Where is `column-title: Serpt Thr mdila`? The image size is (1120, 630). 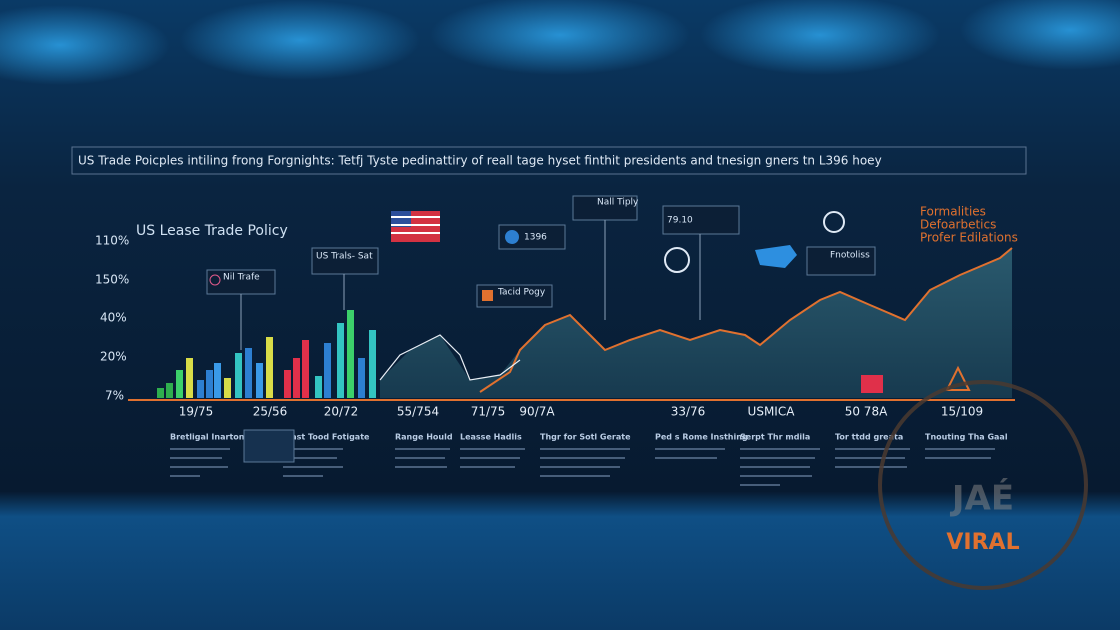 column-title: Serpt Thr mdila is located at coordinates (775, 437).